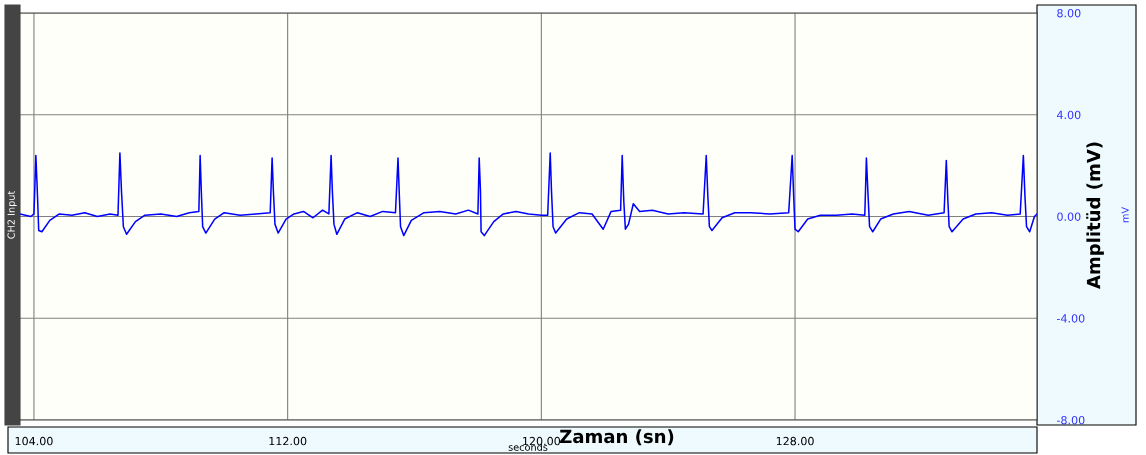  What do you see at coordinates (795, 441) in the screenshot?
I see `x-tick-label: 128.00` at bounding box center [795, 441].